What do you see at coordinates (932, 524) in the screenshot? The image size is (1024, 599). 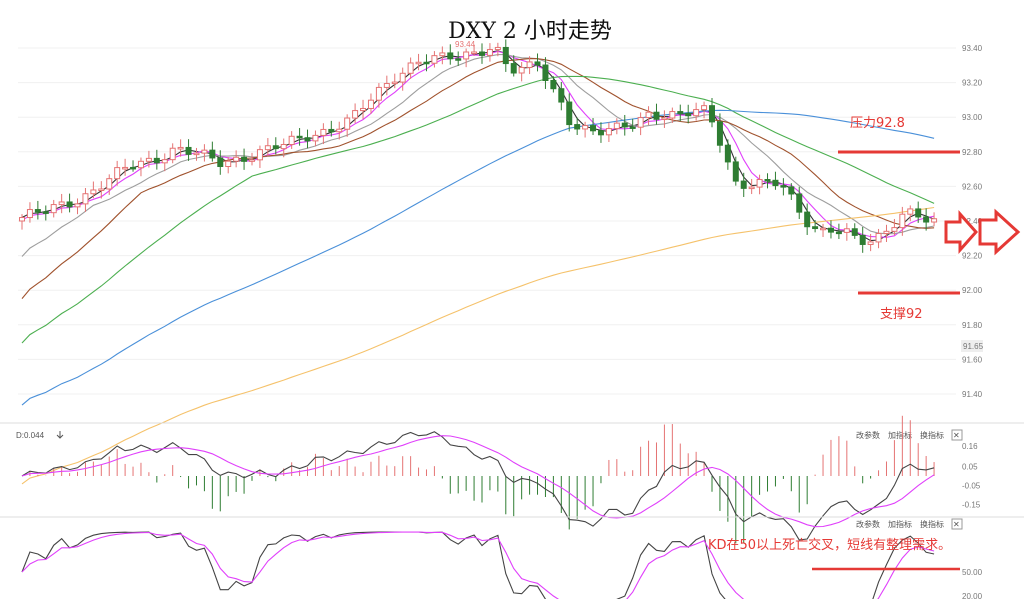 I see `kd-switch-indicator: 换指标` at bounding box center [932, 524].